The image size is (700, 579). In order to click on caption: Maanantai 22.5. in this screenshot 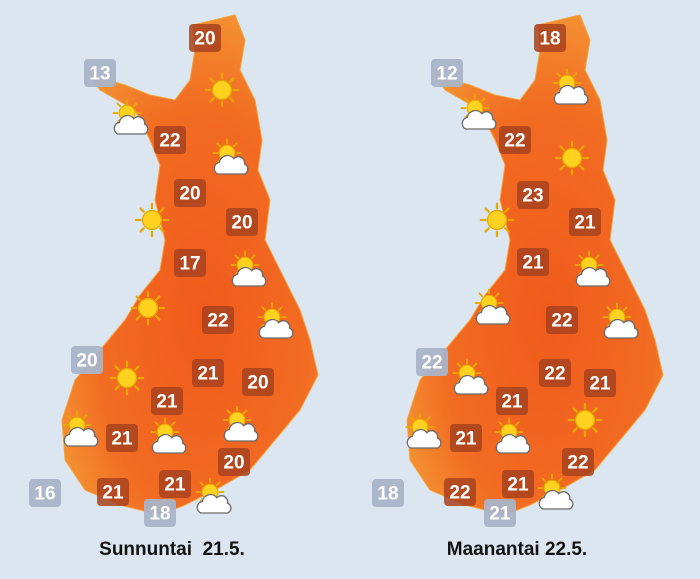, I will do `click(517, 549)`.